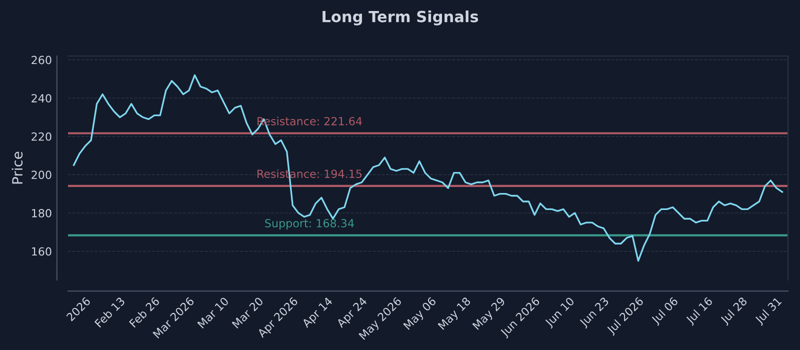  I want to click on x-tick-label: Jul 31, so click(769, 311).